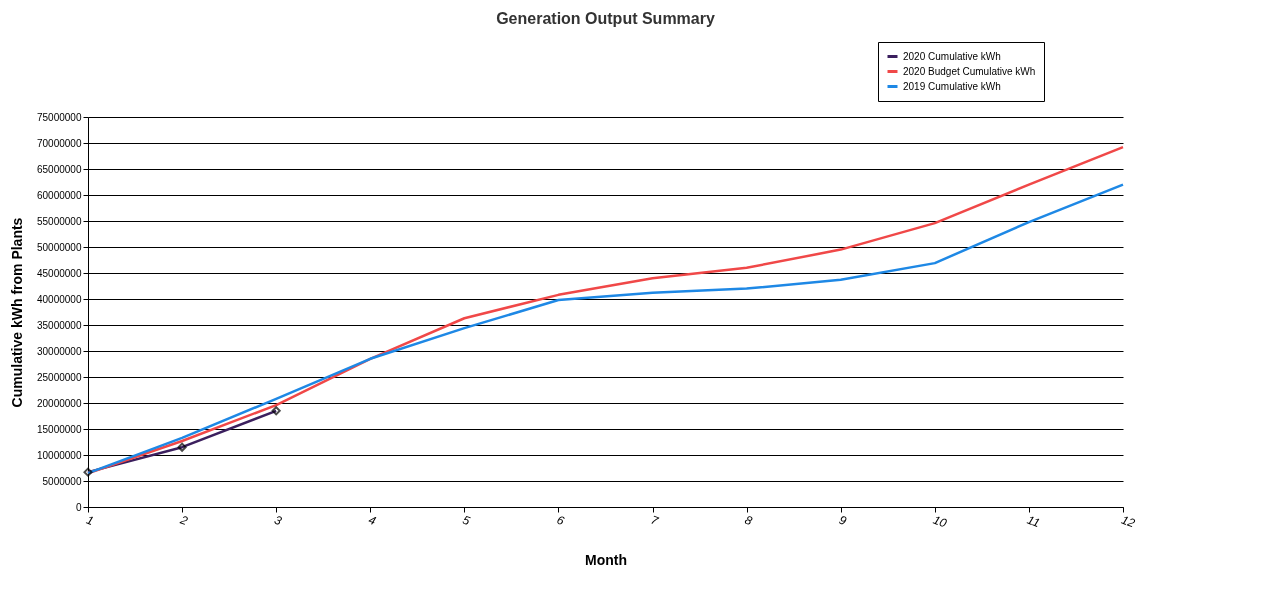 This screenshot has width=1276, height=605. What do you see at coordinates (560, 520) in the screenshot?
I see `x-tick-label: 6` at bounding box center [560, 520].